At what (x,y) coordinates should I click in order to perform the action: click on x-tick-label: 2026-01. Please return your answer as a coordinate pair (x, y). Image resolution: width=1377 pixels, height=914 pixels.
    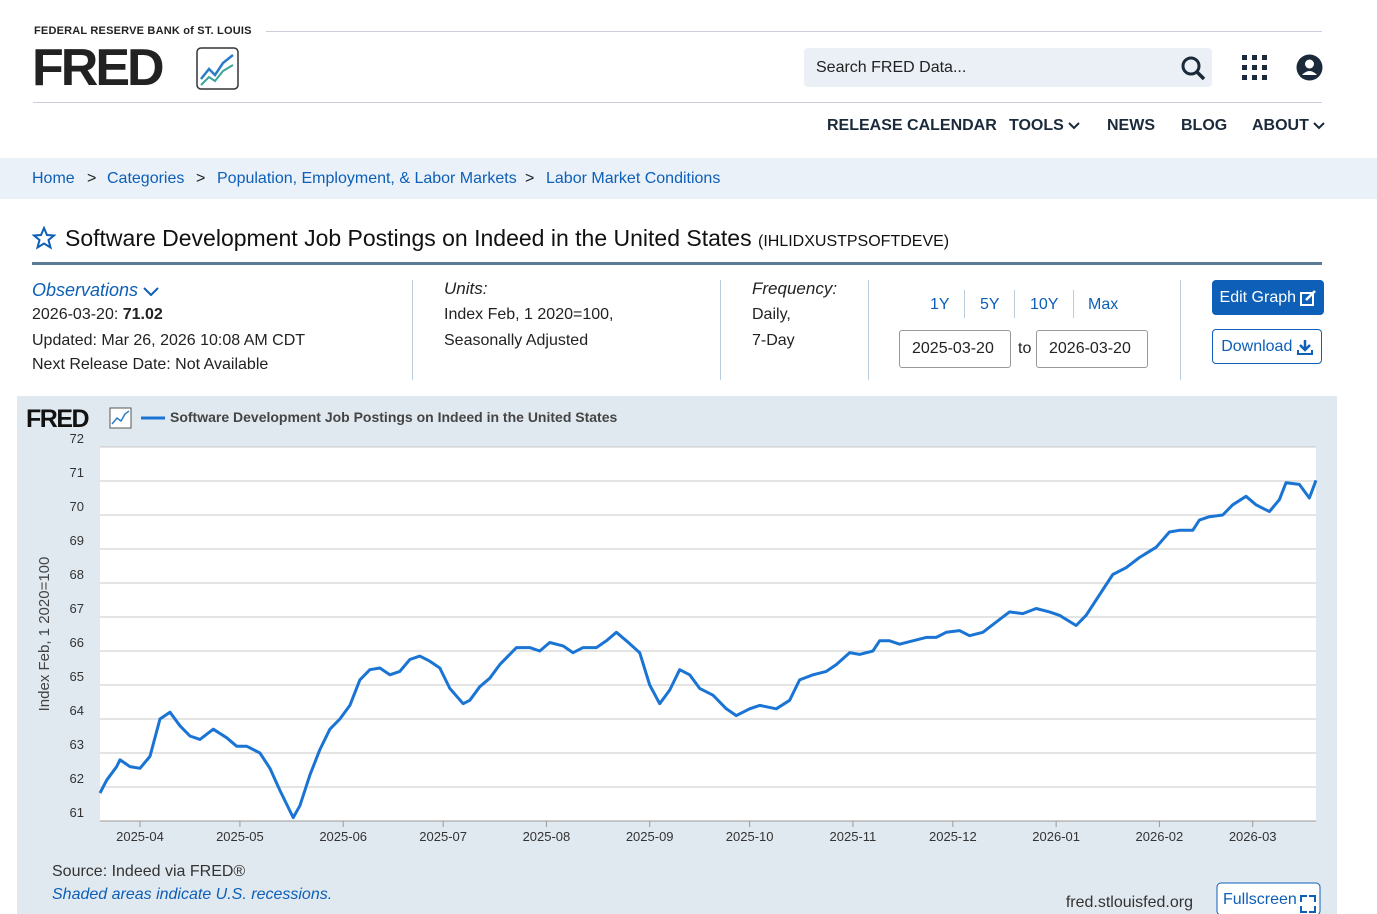
    Looking at the image, I should click on (1056, 836).